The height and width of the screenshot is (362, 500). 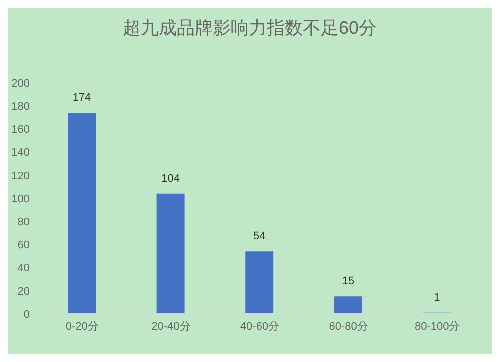 What do you see at coordinates (21, 153) in the screenshot?
I see `y-tick-label: 140` at bounding box center [21, 153].